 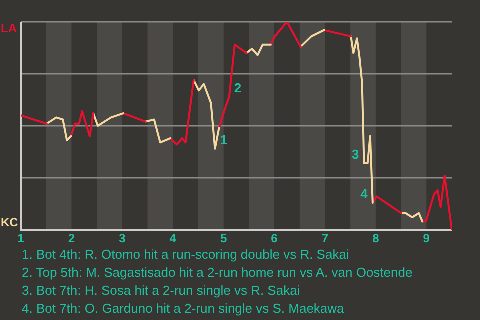 I want to click on annotation: 4, so click(x=364, y=194).